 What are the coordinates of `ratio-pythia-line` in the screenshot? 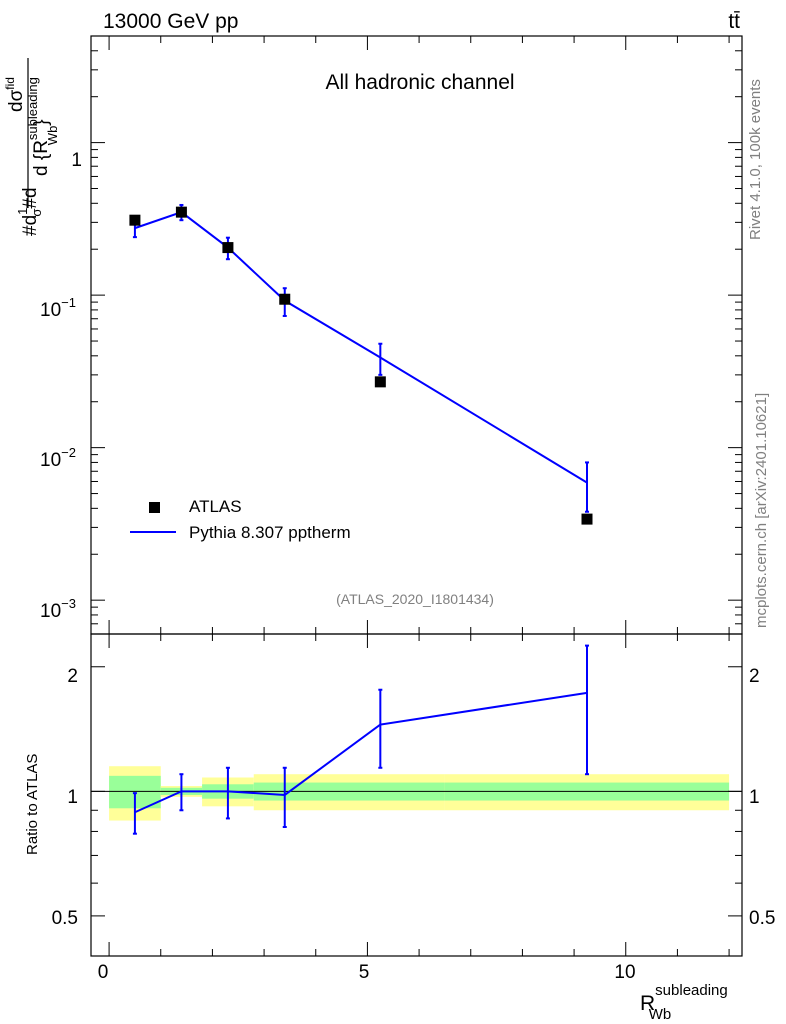 It's located at (361, 752).